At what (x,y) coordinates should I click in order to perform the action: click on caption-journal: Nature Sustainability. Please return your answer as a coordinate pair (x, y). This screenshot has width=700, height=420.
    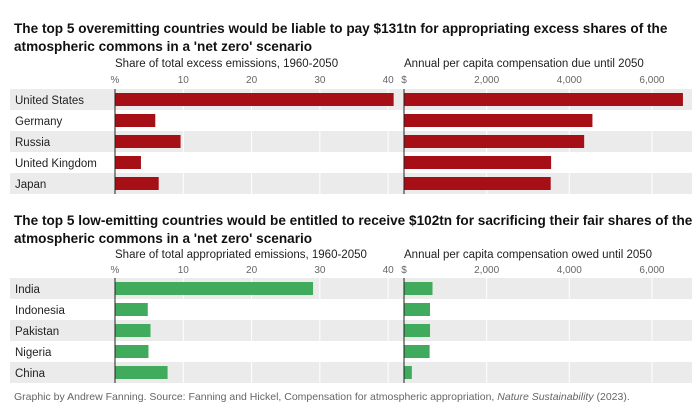
    Looking at the image, I should click on (545, 397).